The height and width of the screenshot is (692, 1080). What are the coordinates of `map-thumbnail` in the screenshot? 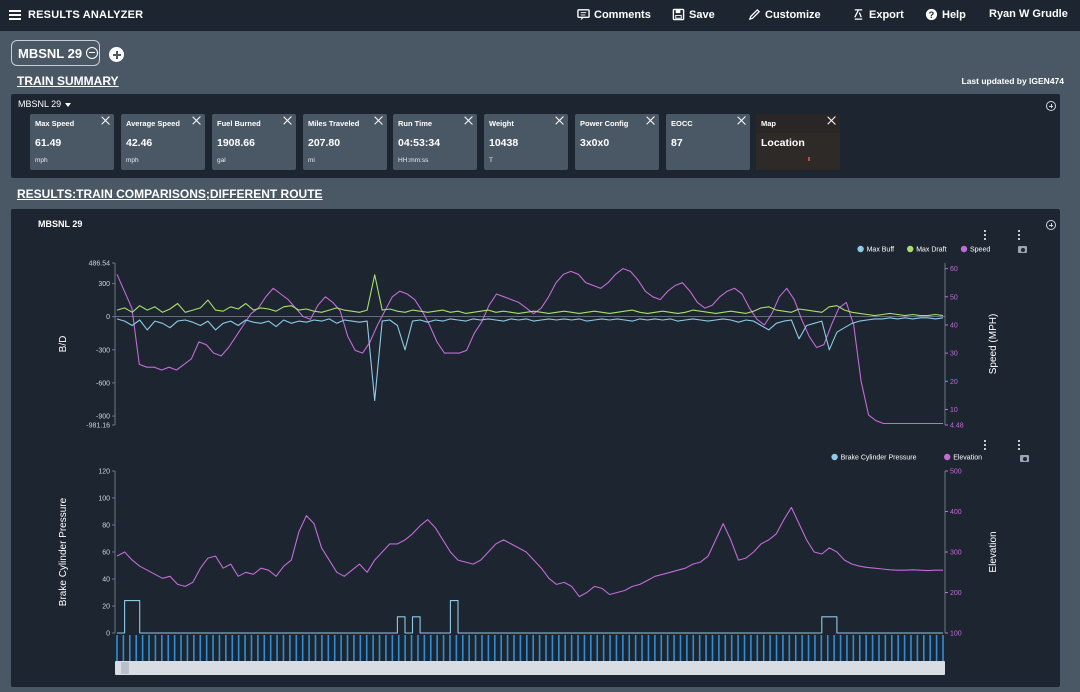 It's located at (798, 151).